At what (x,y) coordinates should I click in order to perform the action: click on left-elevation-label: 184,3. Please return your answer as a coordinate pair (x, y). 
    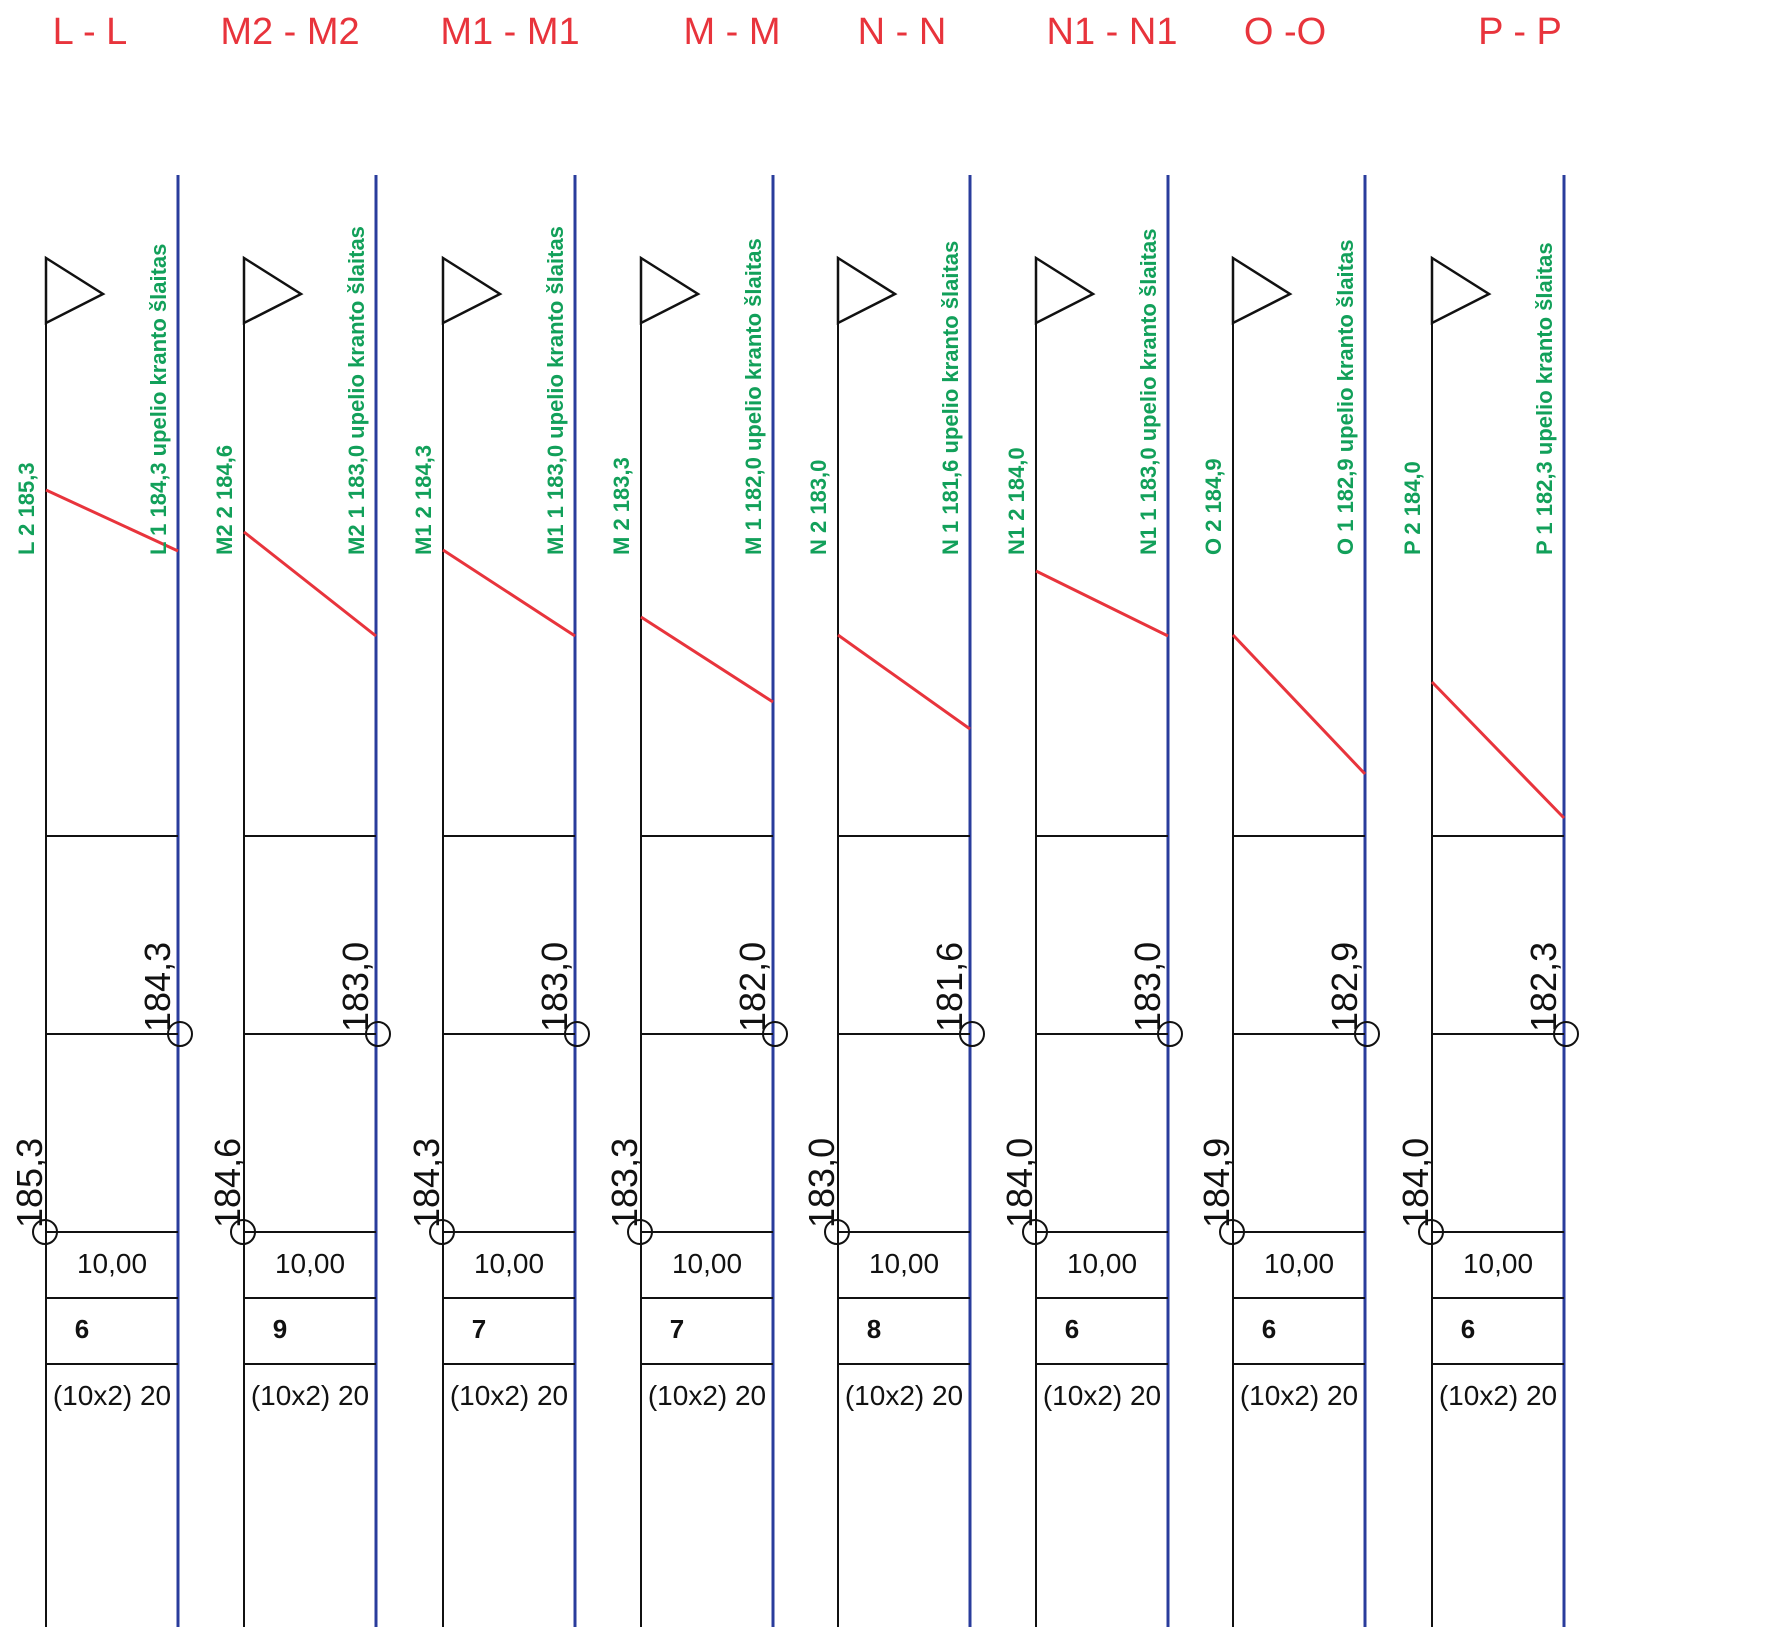
    Looking at the image, I should click on (426, 1183).